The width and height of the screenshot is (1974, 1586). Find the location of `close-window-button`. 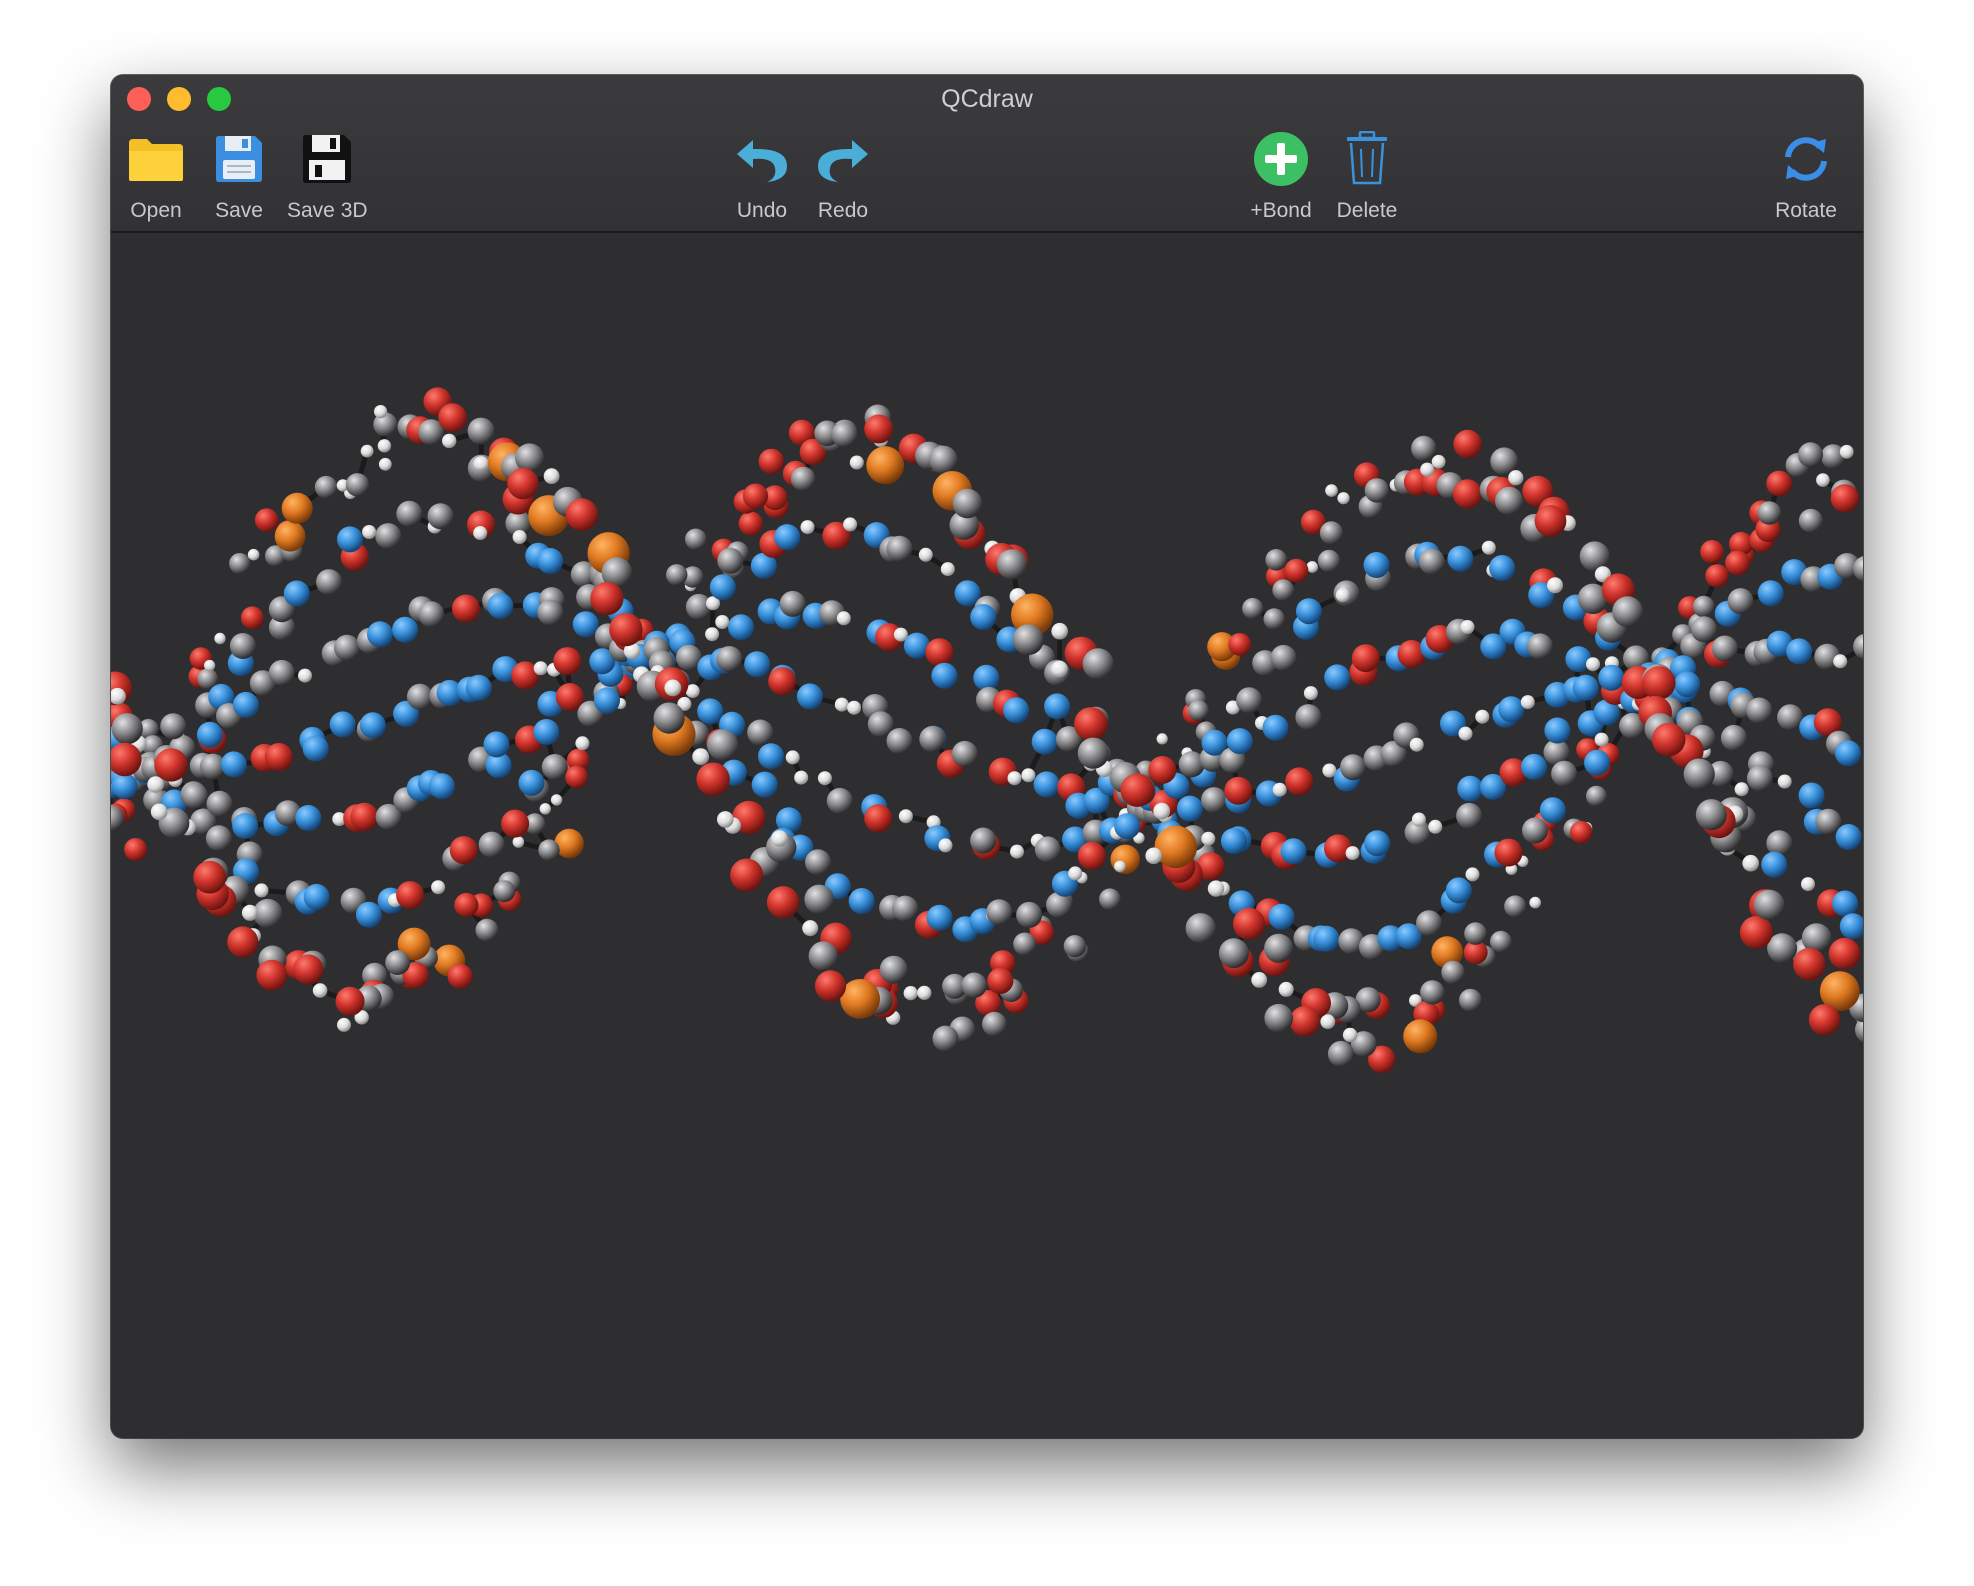

close-window-button is located at coordinates (139, 99).